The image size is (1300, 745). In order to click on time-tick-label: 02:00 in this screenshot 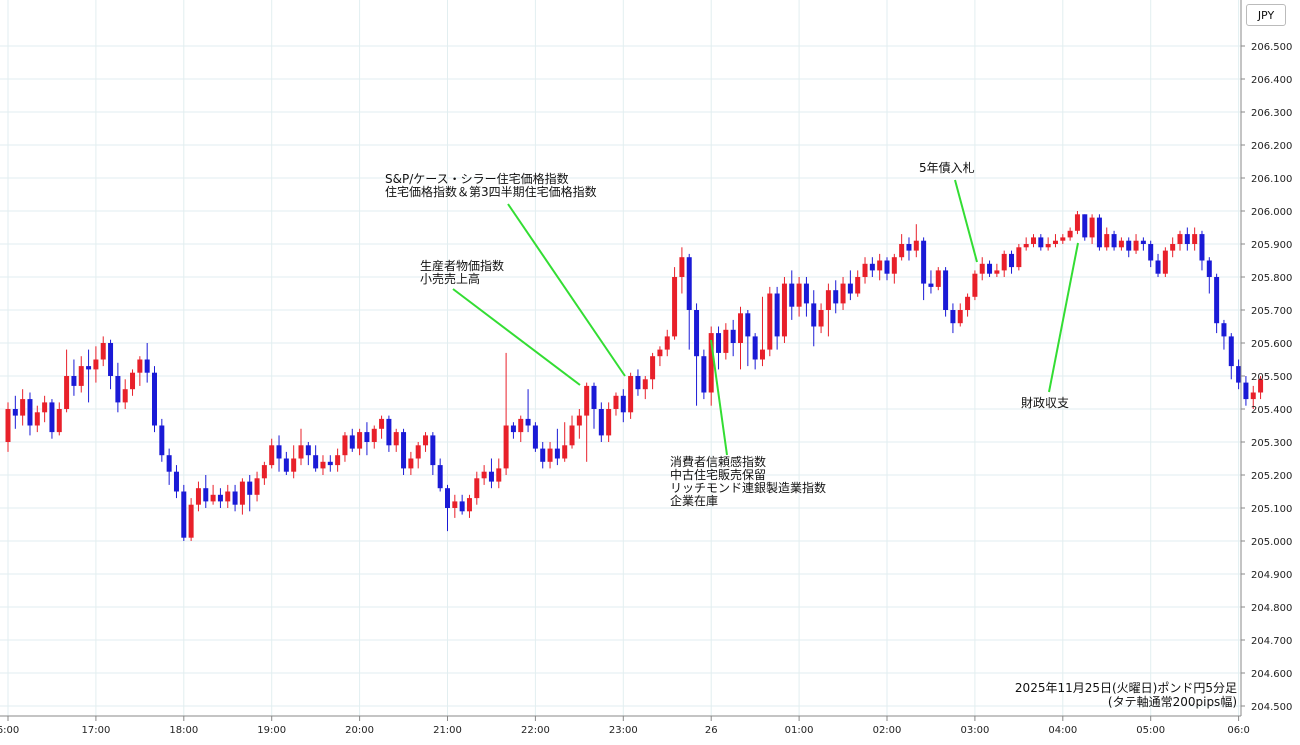, I will do `click(887, 730)`.